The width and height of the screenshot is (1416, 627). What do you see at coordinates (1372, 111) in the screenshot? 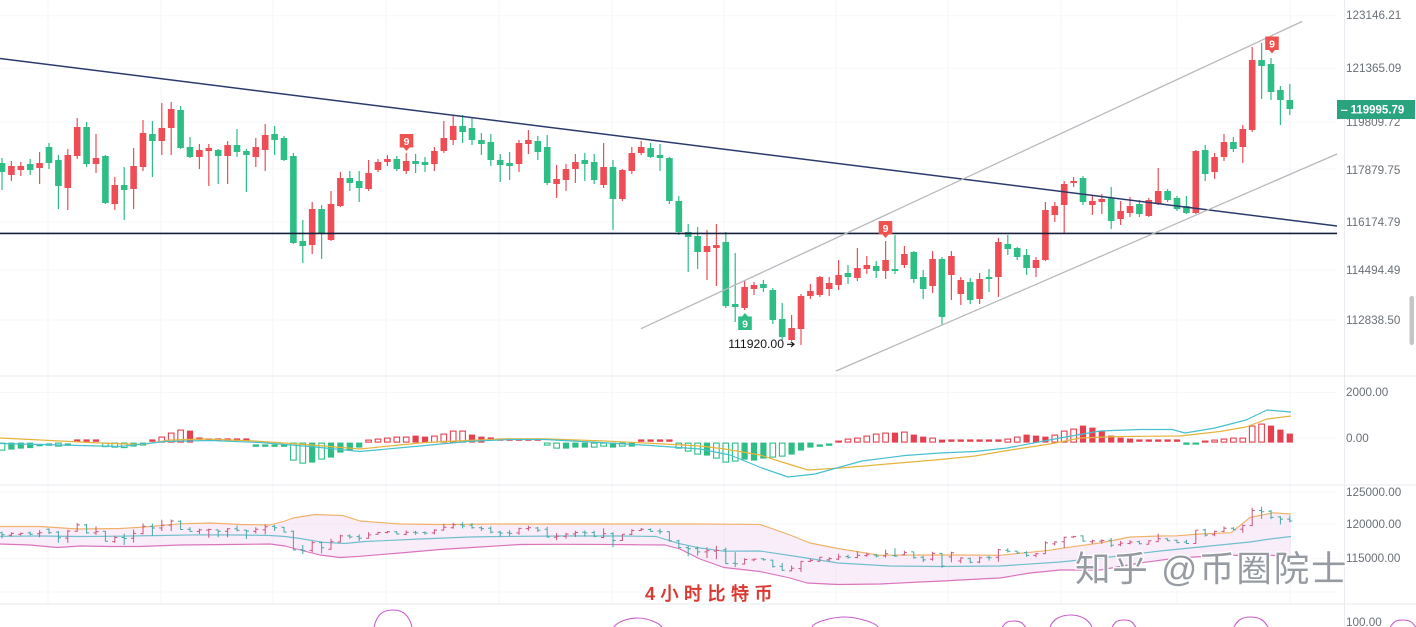
I see `svg-text: ‒ 119995.79` at bounding box center [1372, 111].